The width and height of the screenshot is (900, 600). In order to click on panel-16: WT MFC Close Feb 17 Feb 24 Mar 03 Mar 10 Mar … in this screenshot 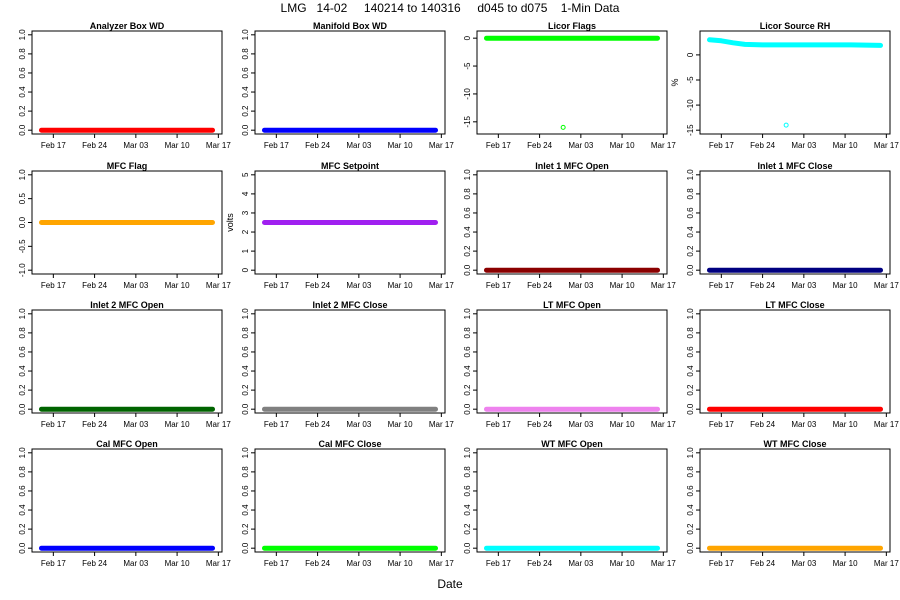, I will do `click(792, 503)`.